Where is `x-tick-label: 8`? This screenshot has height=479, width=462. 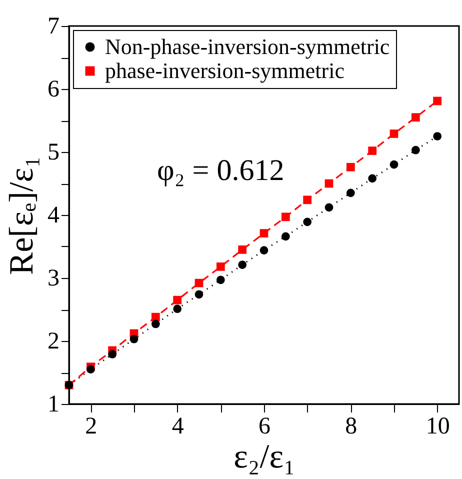 x-tick-label: 8 is located at coordinates (351, 427).